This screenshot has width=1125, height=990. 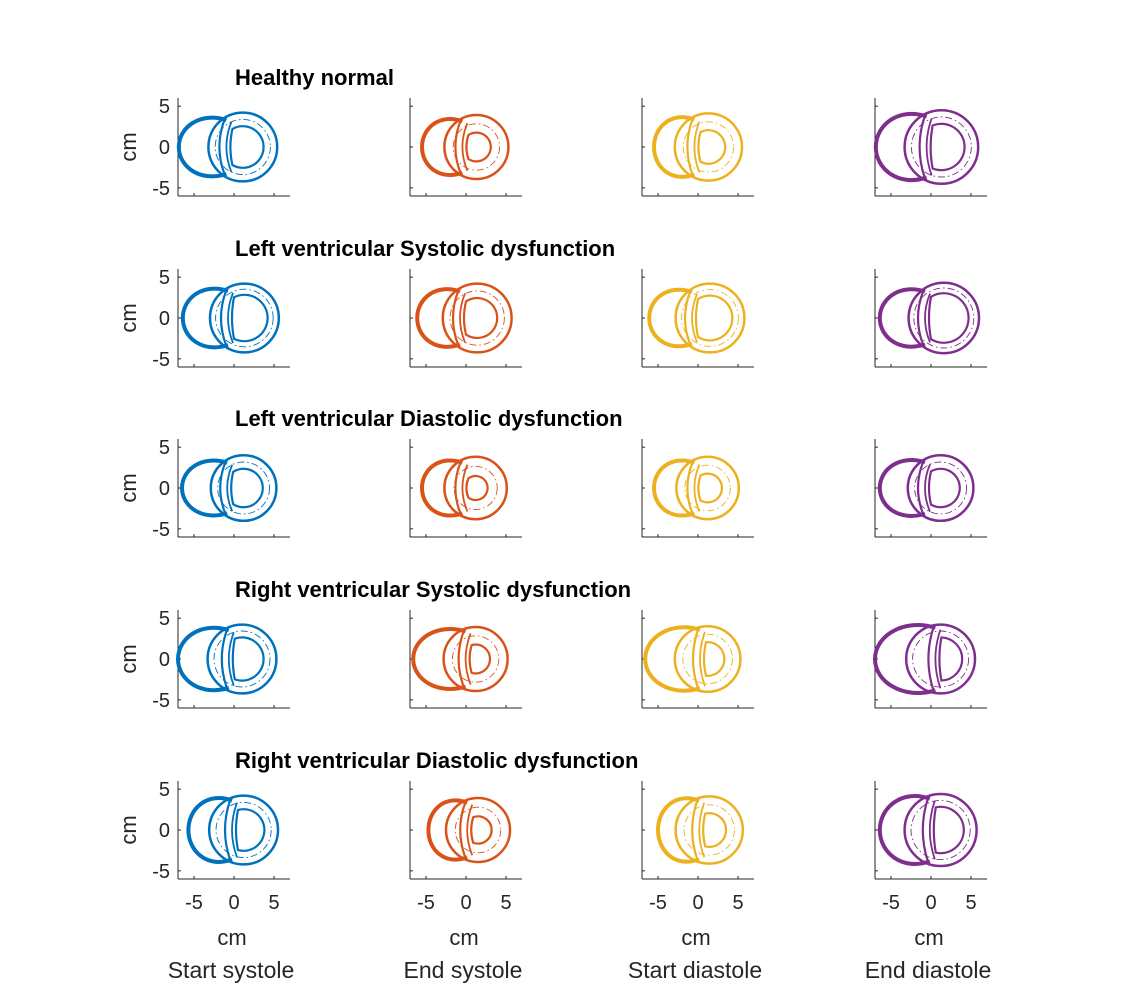 I want to click on column-label: Start diastole, so click(x=695, y=970).